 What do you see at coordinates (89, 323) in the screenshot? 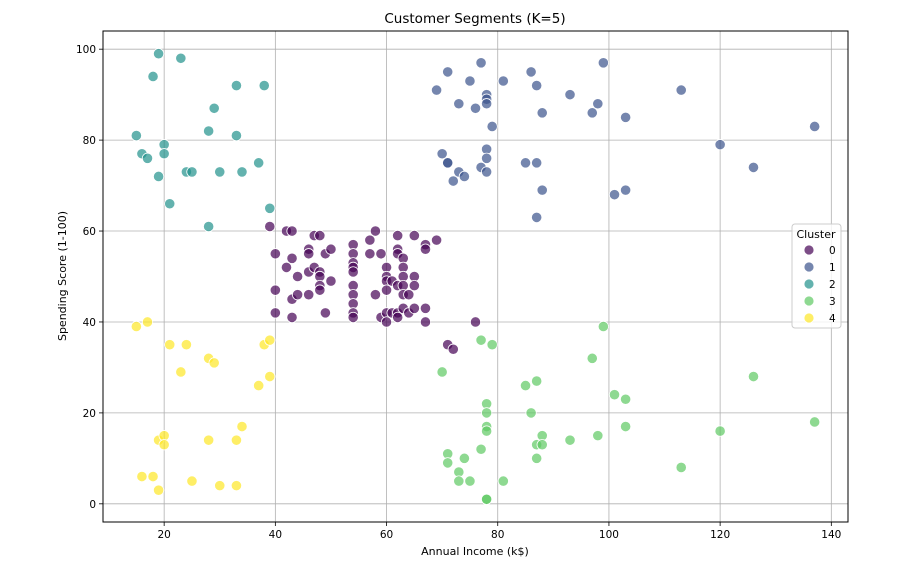
I see `y-tick-label: 40` at bounding box center [89, 323].